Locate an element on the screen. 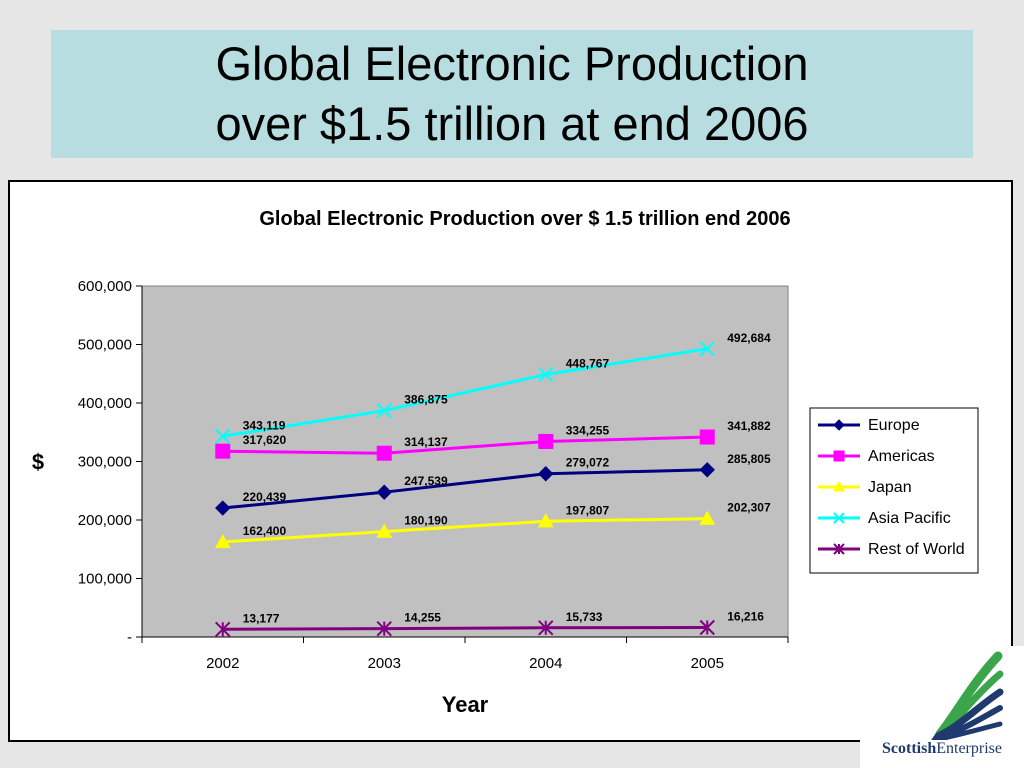 This screenshot has width=1024, height=768. x-axis-title: Year is located at coordinates (465, 704).